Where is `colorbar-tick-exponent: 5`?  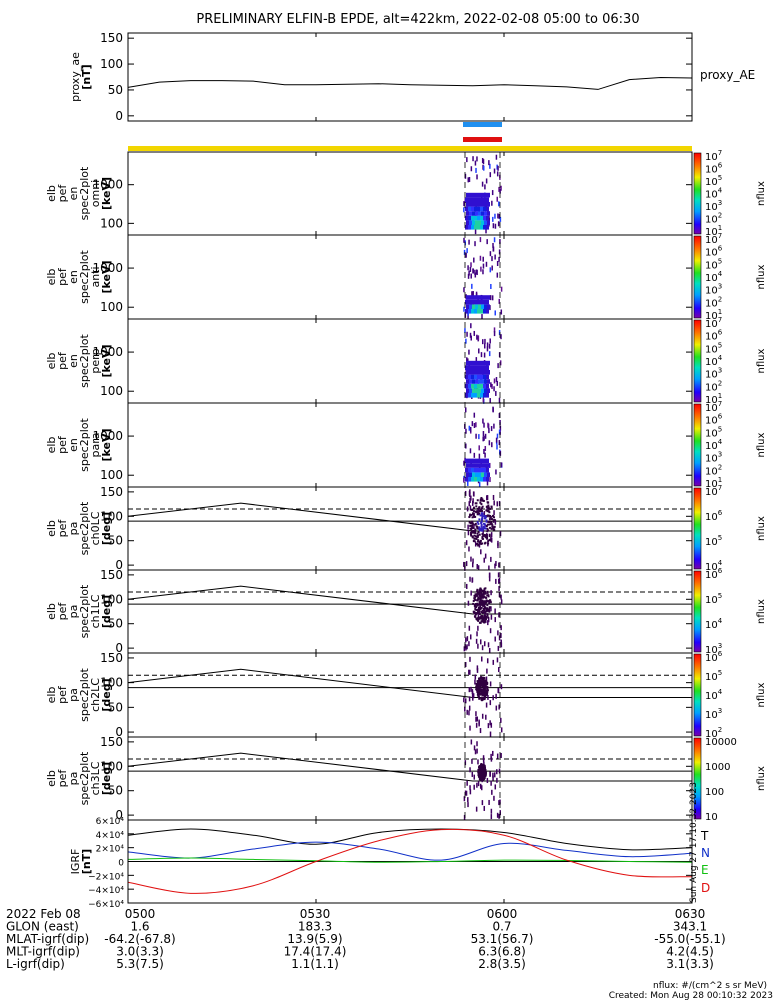
colorbar-tick-exponent: 5 is located at coordinates (720, 673).